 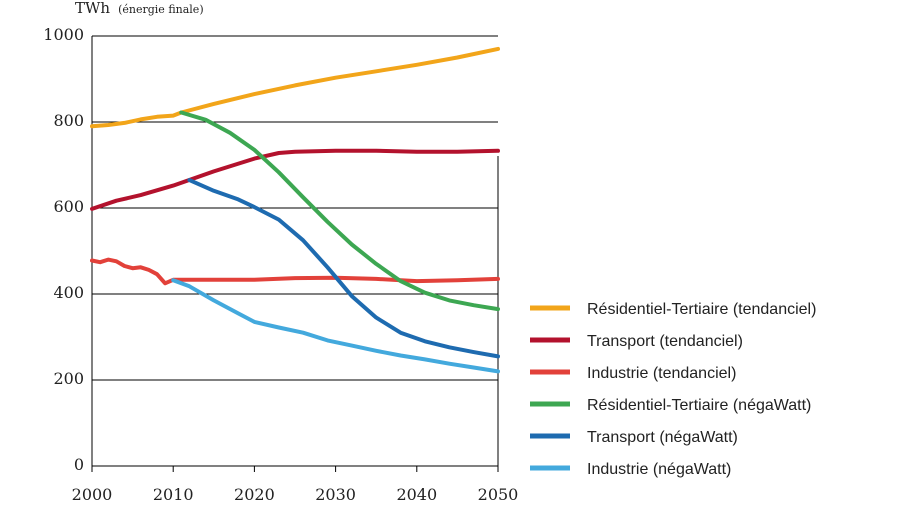 I want to click on legend-label-4: Transport (négaWatt), so click(x=662, y=437).